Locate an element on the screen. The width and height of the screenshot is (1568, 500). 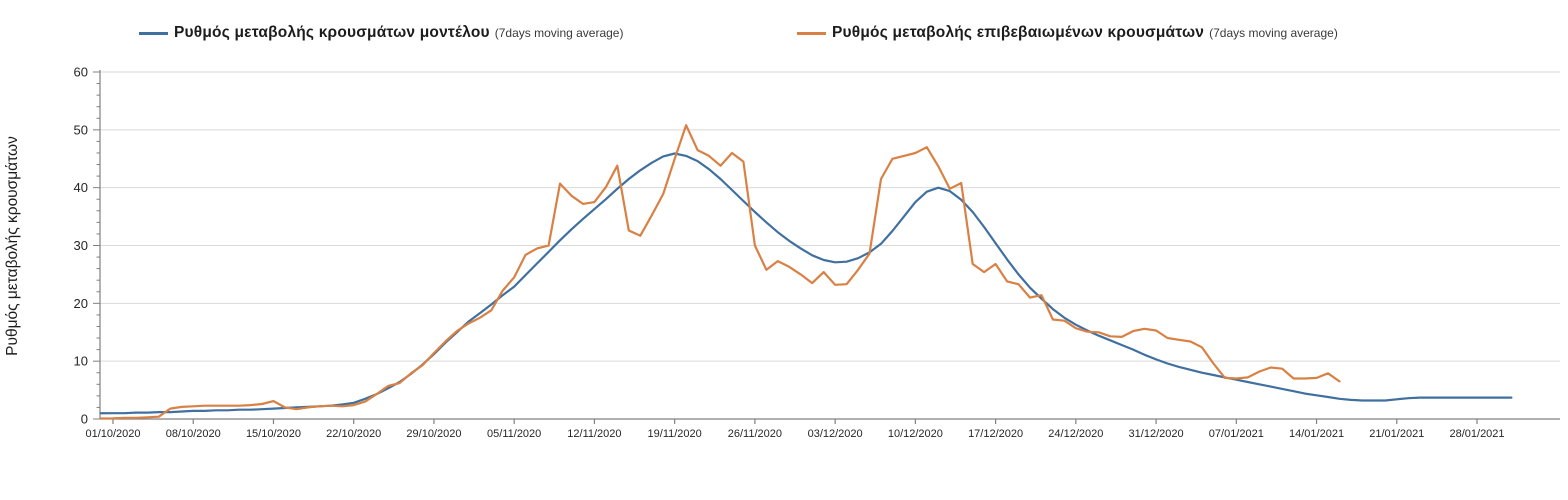
x-tick-label-15: 14/01/2021 is located at coordinates (1316, 434).